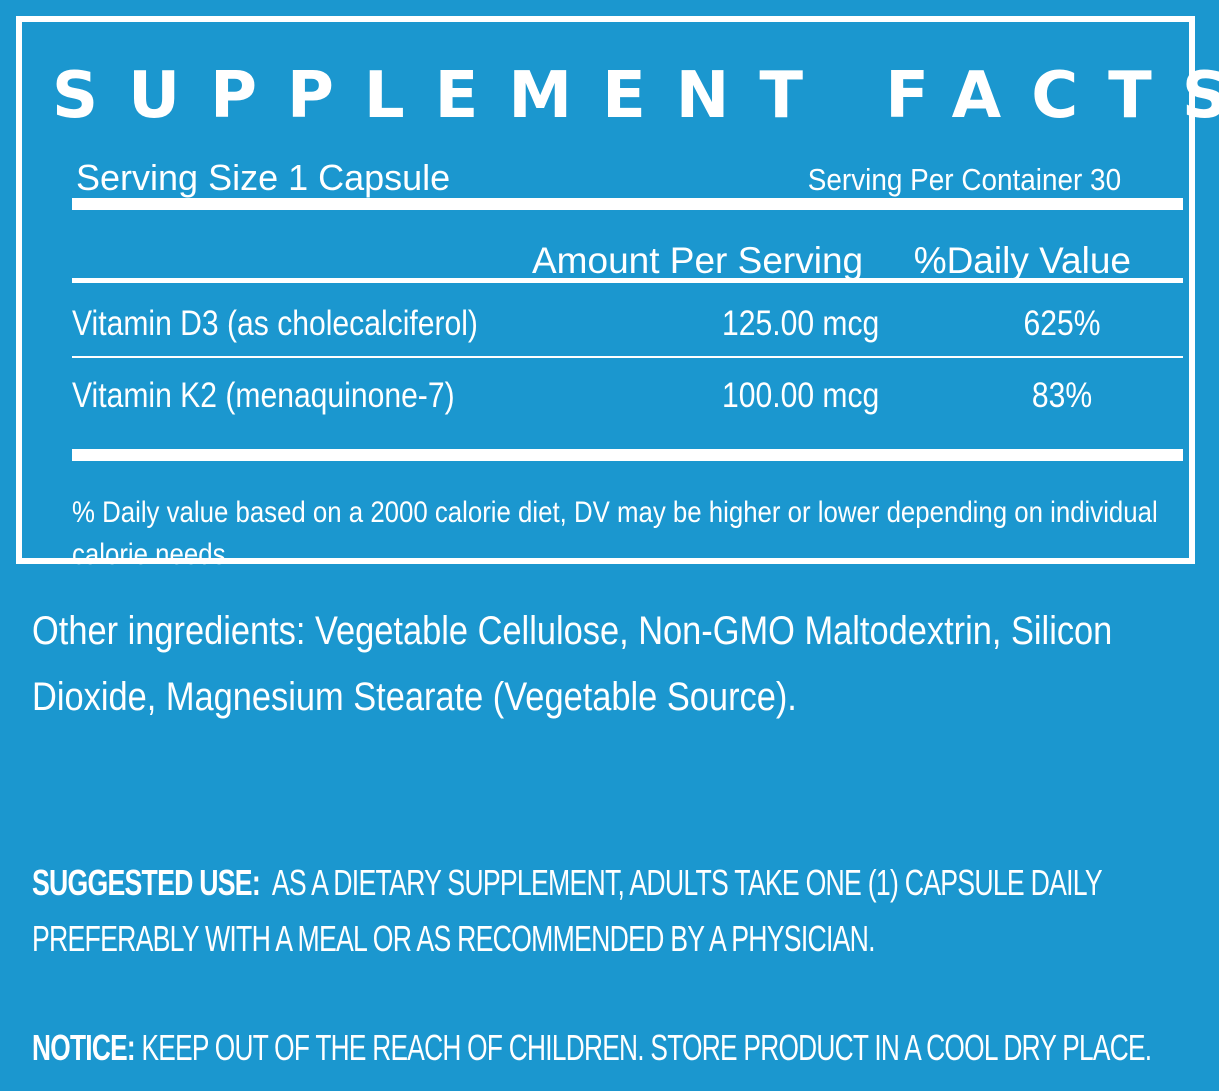  What do you see at coordinates (1062, 395) in the screenshot?
I see `nutrient-daily-value: 83%` at bounding box center [1062, 395].